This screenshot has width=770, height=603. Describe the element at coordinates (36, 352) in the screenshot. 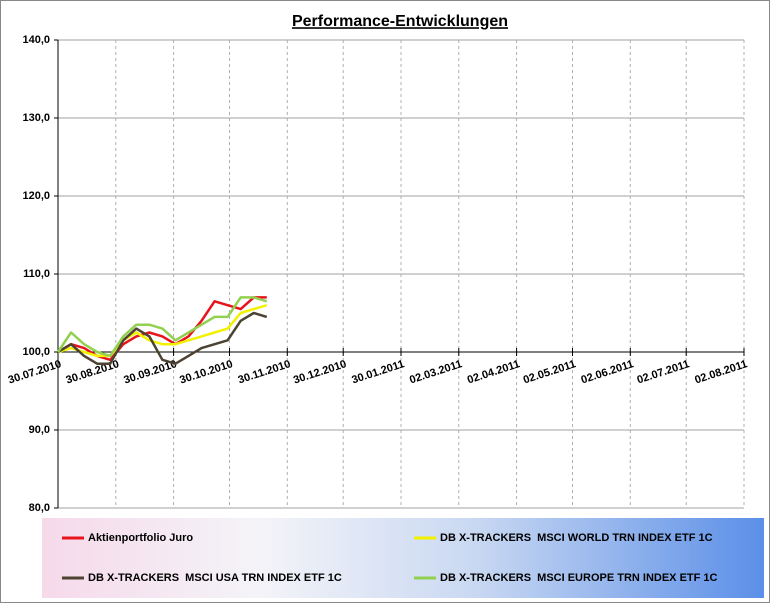

I see `y-tick-label: 100,0` at that location.